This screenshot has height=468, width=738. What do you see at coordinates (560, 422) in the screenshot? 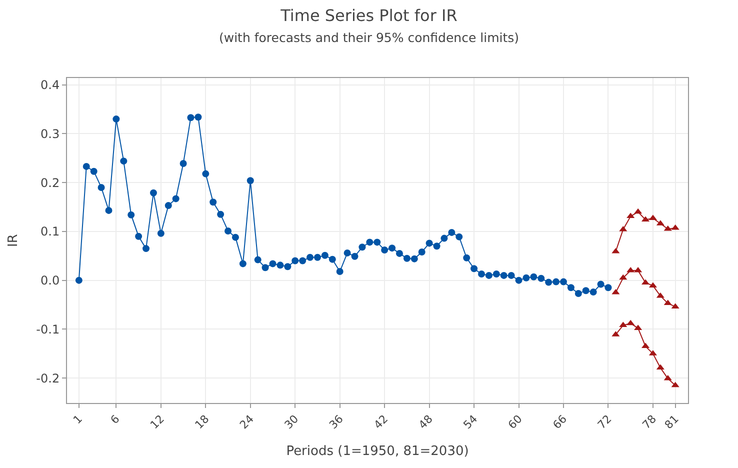
I see `x-tick-label: 66` at bounding box center [560, 422].